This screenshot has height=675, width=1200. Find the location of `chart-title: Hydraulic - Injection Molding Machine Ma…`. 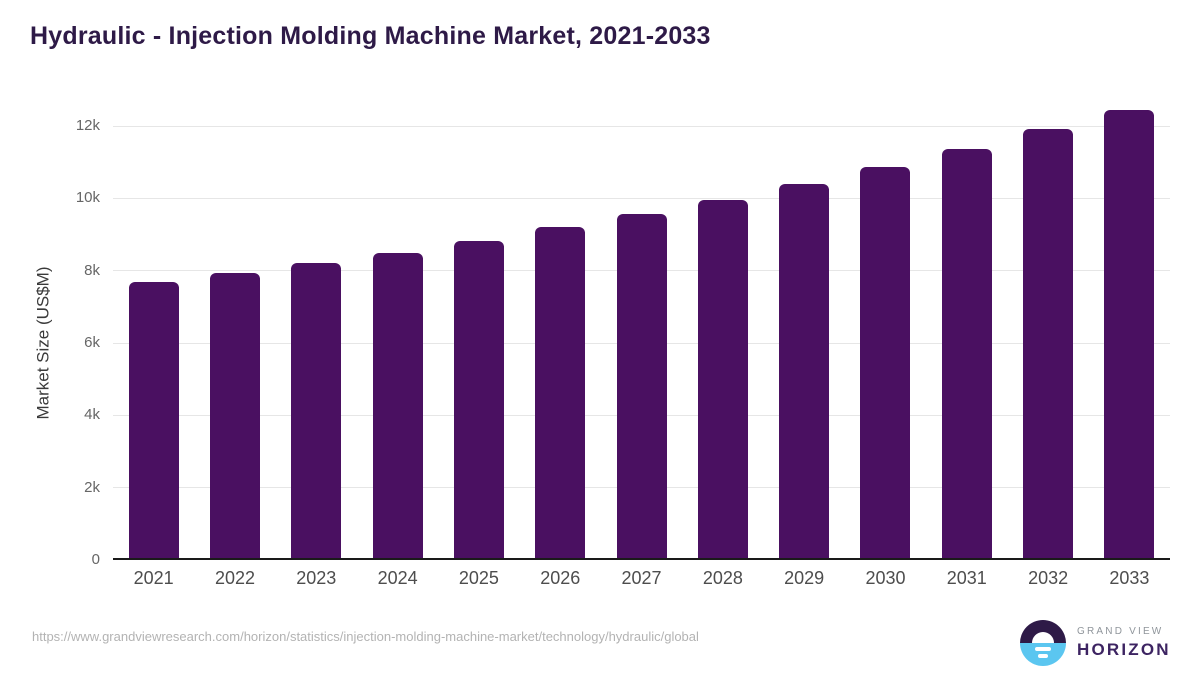

chart-title: Hydraulic - Injection Molding Machine Ma… is located at coordinates (370, 36).